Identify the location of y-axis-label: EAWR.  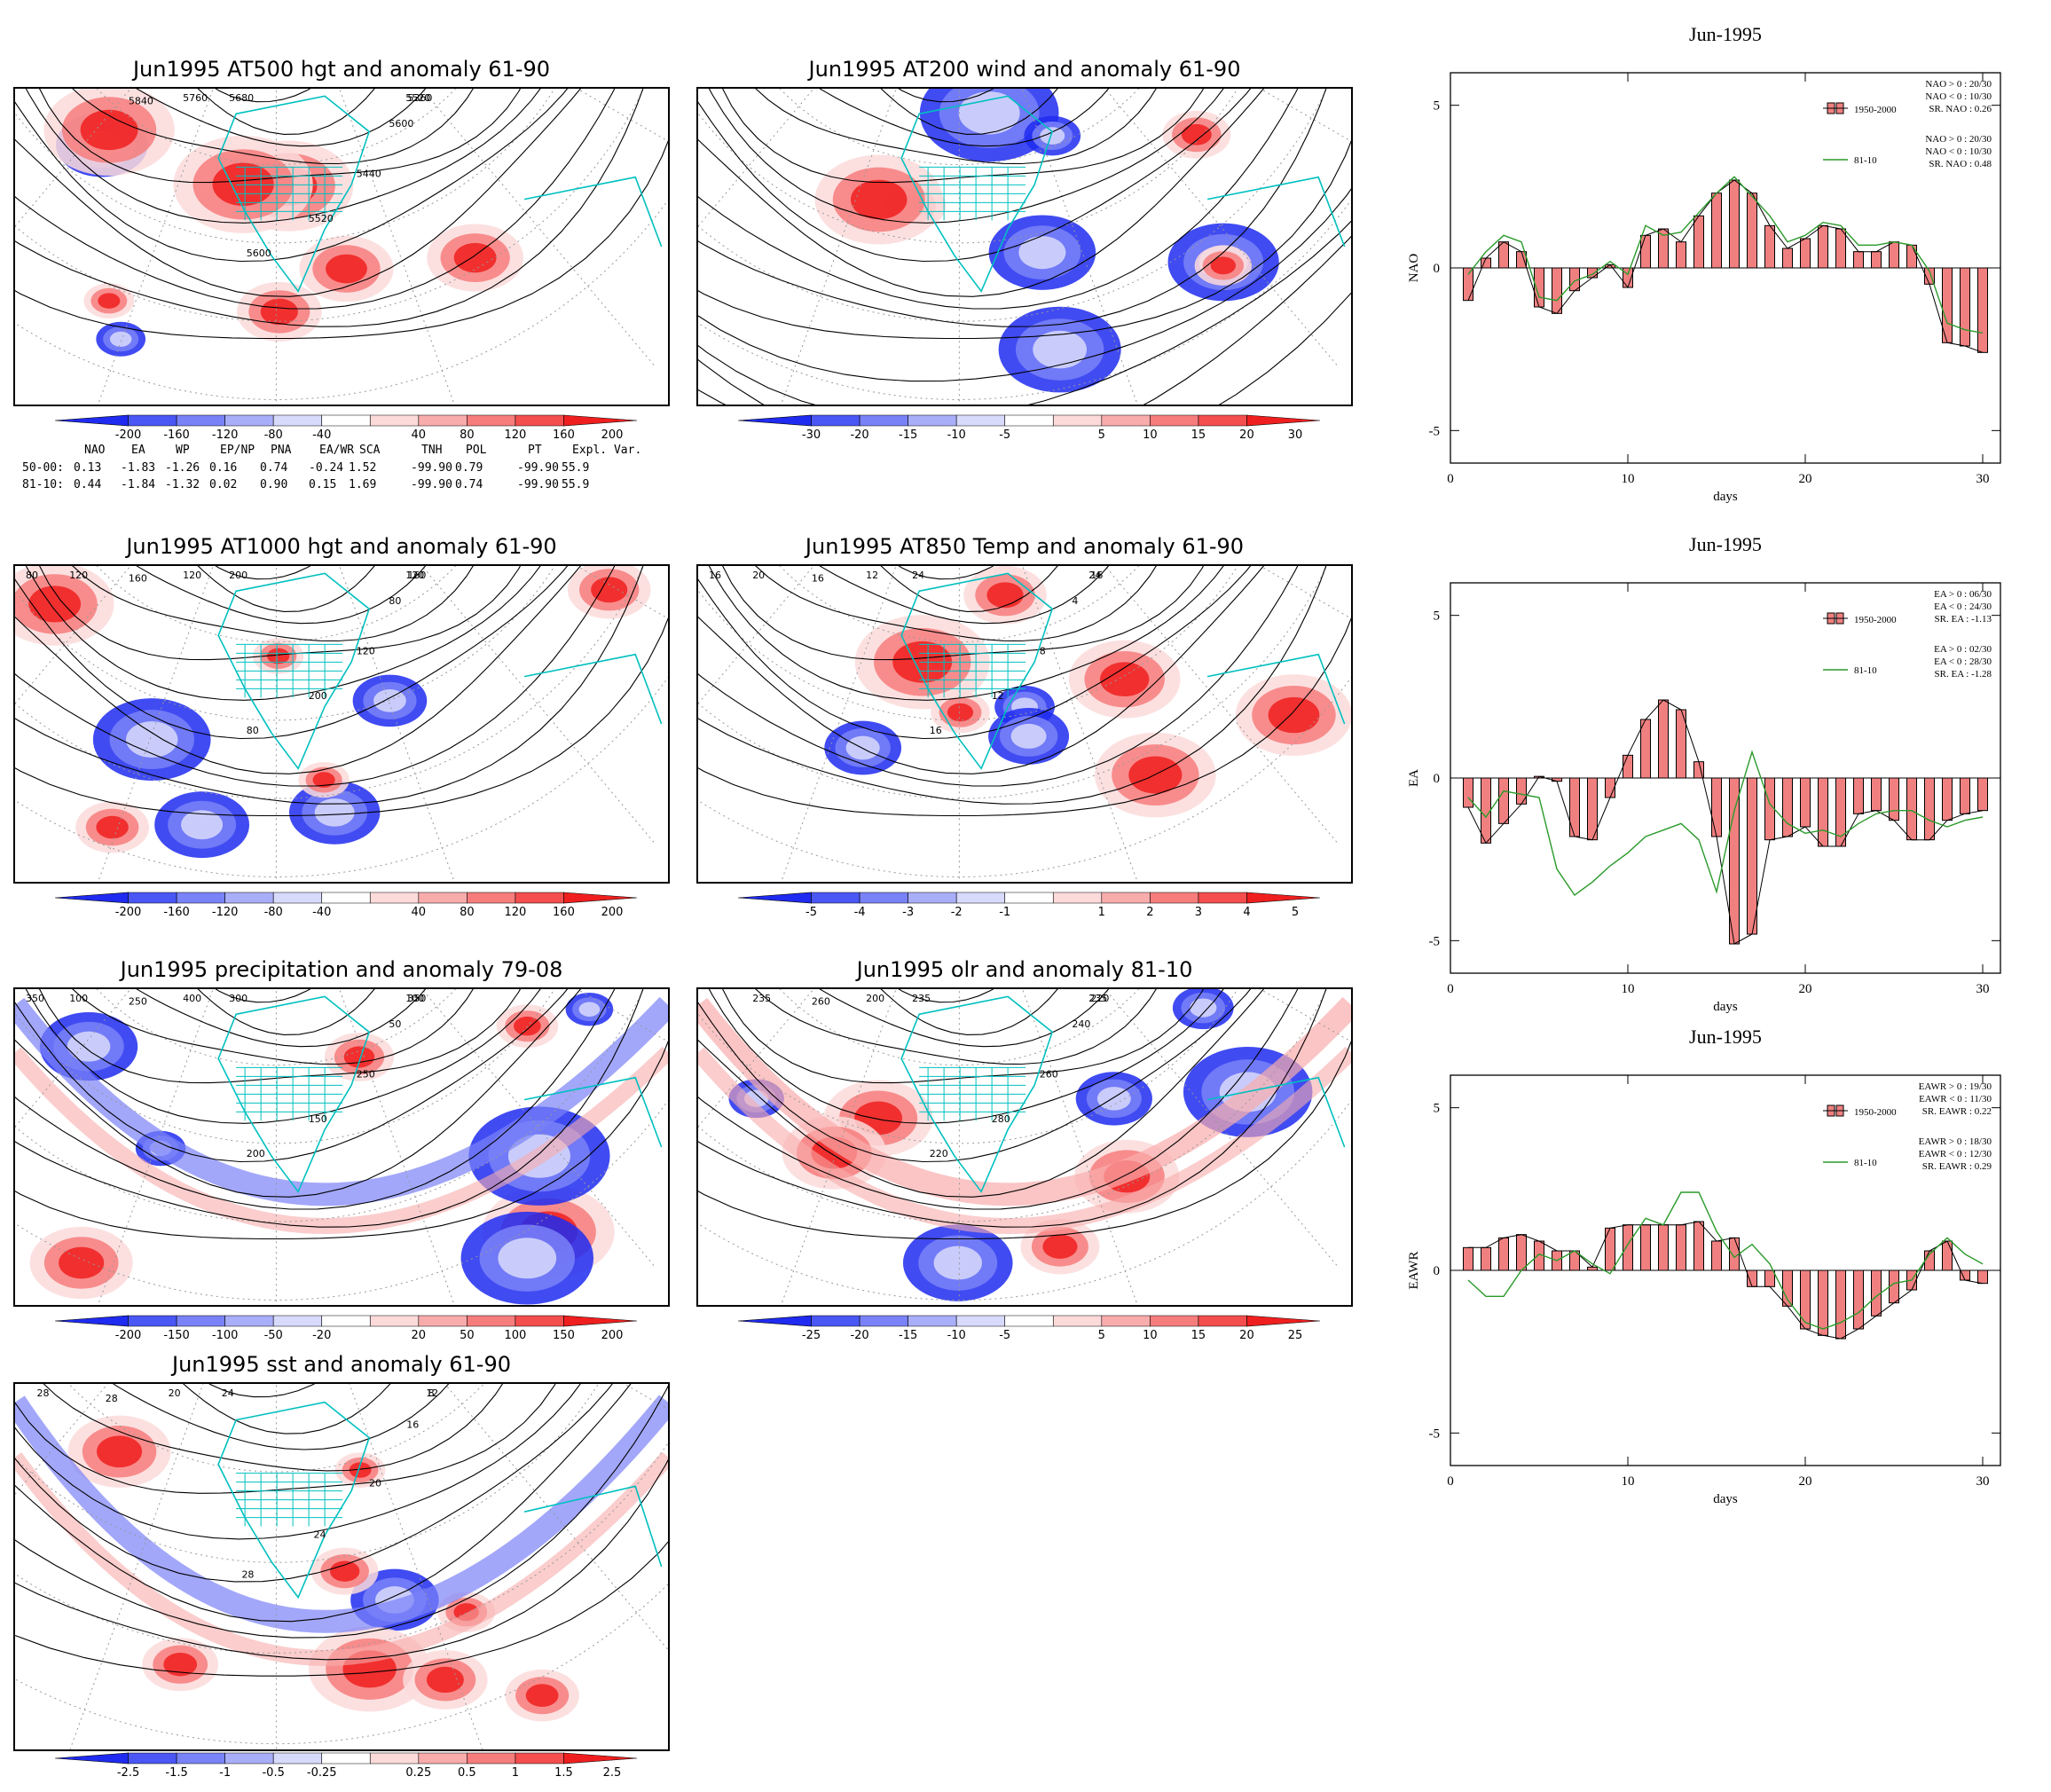
(1414, 1271).